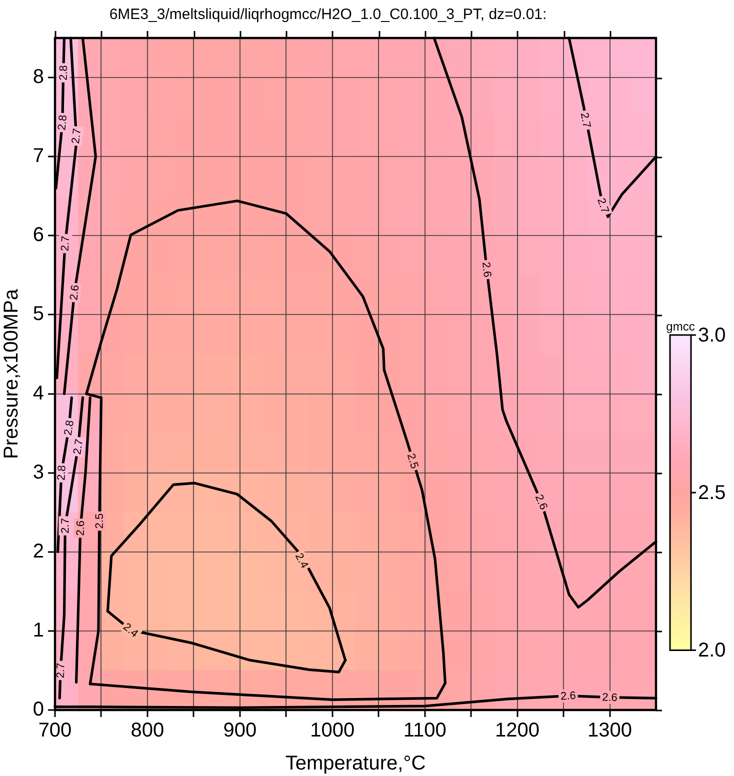 This screenshot has height=776, width=734. Describe the element at coordinates (712, 651) in the screenshot. I see `color-bar-label: 2.0` at that location.